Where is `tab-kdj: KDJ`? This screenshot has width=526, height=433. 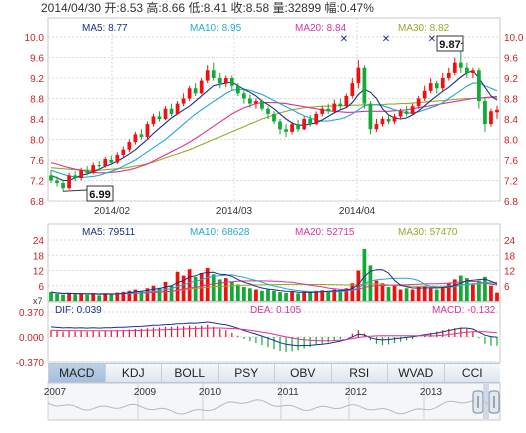 tab-kdj: KDJ is located at coordinates (132, 373).